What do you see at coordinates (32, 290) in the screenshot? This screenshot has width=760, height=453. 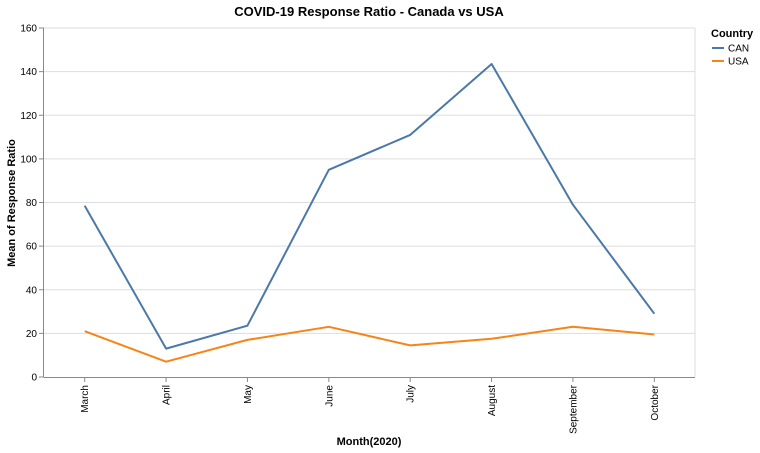 I see `y-tick-label: 40` at bounding box center [32, 290].